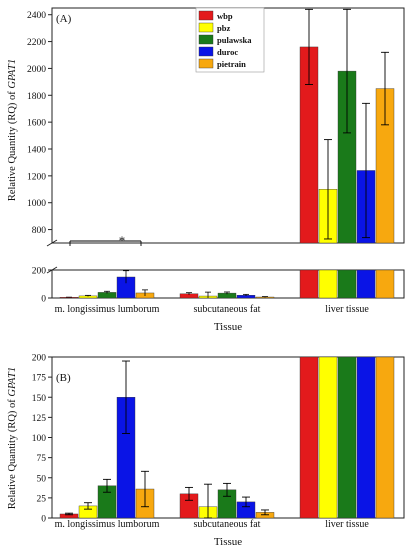 The width and height of the screenshot is (411, 550). What do you see at coordinates (225, 16) in the screenshot?
I see `legend-label-wbp: wbp` at bounding box center [225, 16].